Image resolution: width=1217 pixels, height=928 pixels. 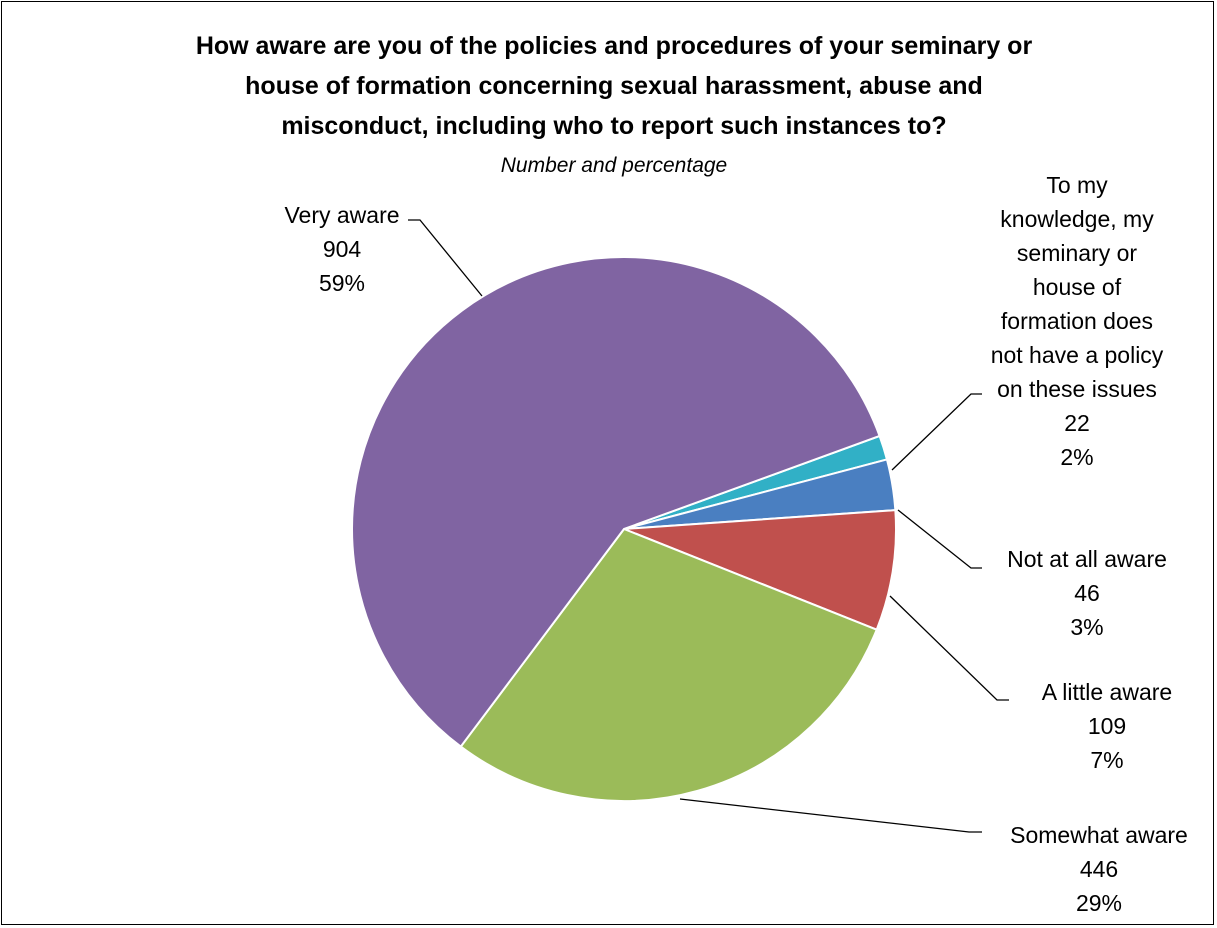 I want to click on data-label-category: A little aware, so click(x=1107, y=692).